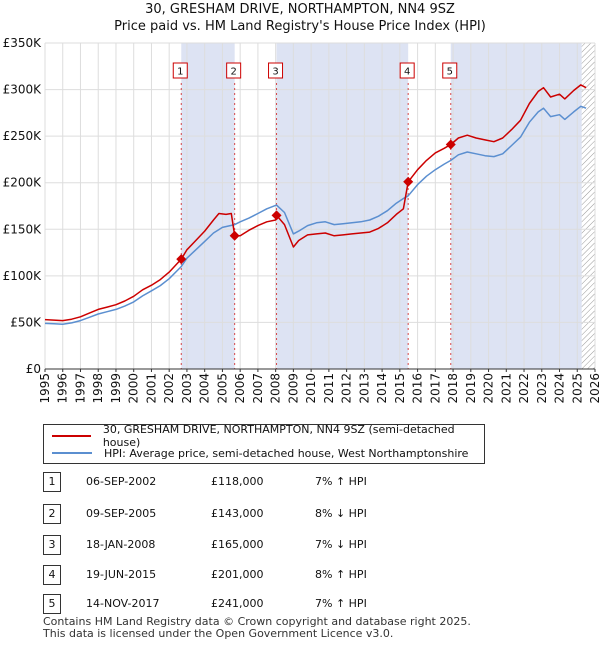 The height and width of the screenshot is (650, 600). What do you see at coordinates (222, 388) in the screenshot?
I see `x-tick-label: 2005` at bounding box center [222, 388].